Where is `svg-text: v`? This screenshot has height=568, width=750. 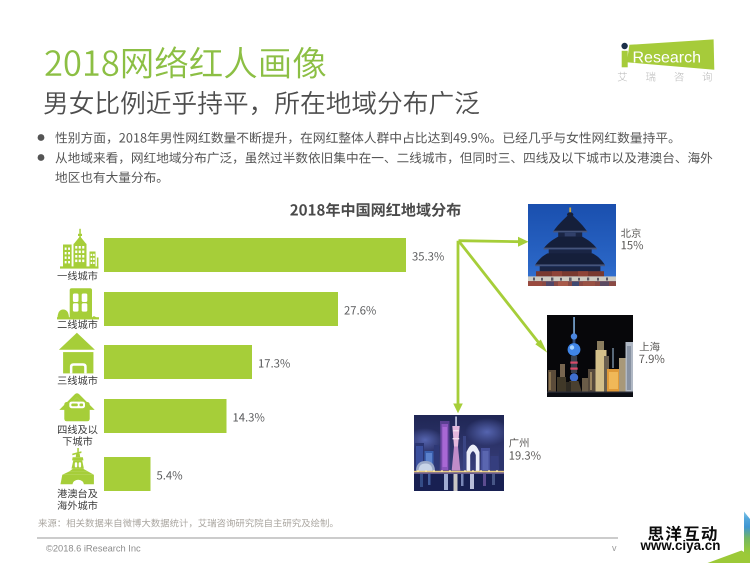
svg-text: v is located at coordinates (614, 548).